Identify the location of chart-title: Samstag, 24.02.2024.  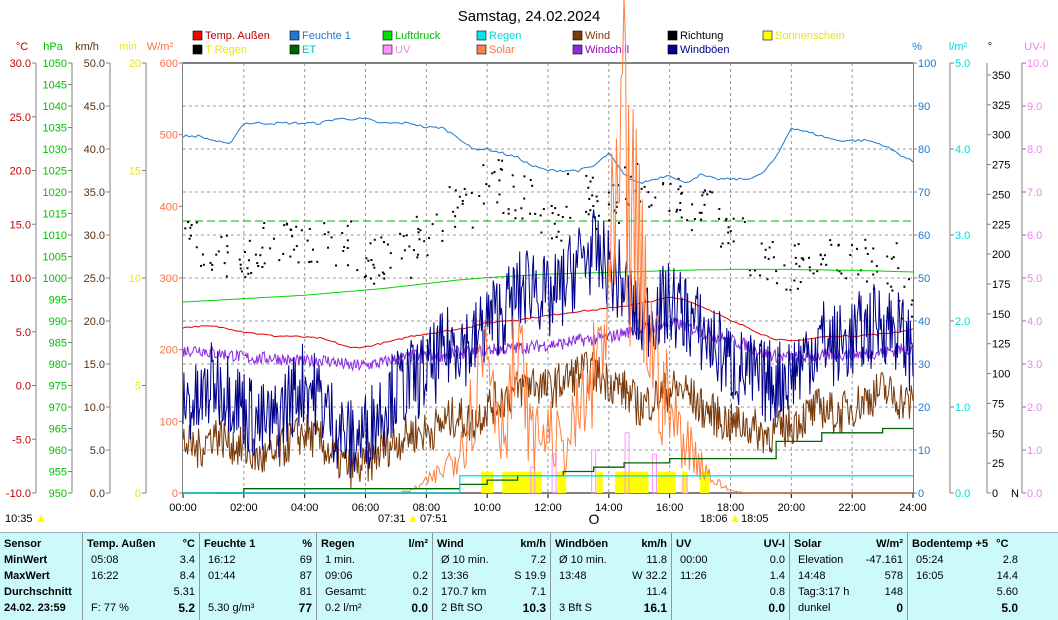
(529, 16).